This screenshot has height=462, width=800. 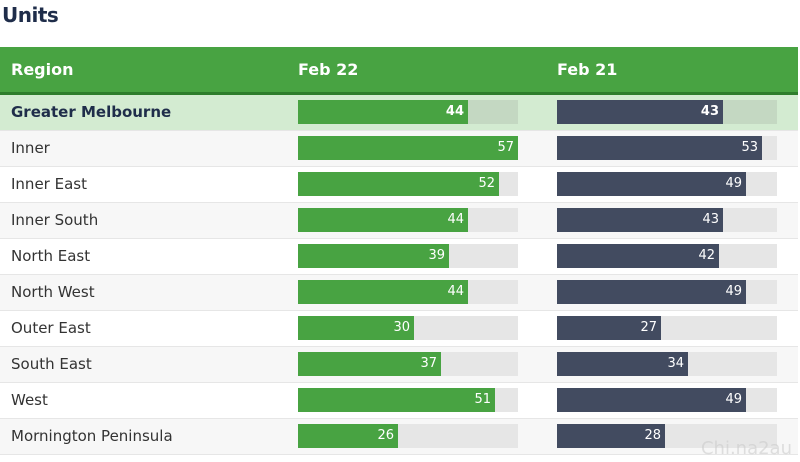 What do you see at coordinates (482, 399) in the screenshot?
I see `bar-value-label: 51` at bounding box center [482, 399].